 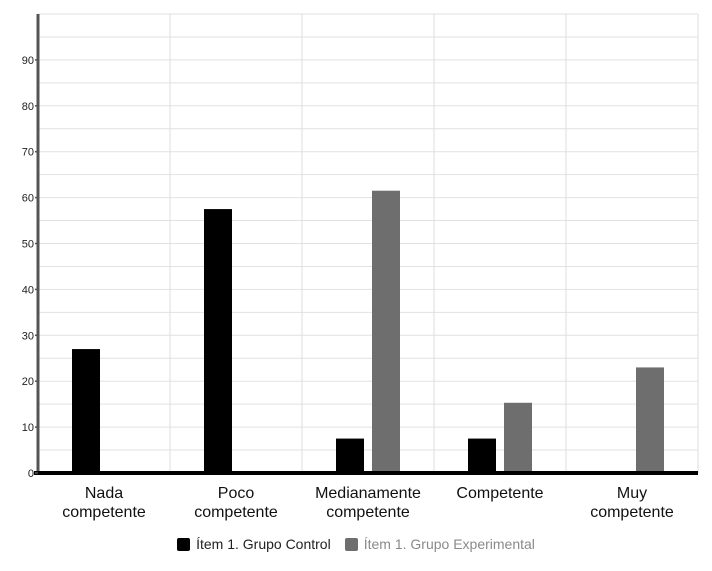 What do you see at coordinates (31, 474) in the screenshot?
I see `y-tick-label: 0` at bounding box center [31, 474].